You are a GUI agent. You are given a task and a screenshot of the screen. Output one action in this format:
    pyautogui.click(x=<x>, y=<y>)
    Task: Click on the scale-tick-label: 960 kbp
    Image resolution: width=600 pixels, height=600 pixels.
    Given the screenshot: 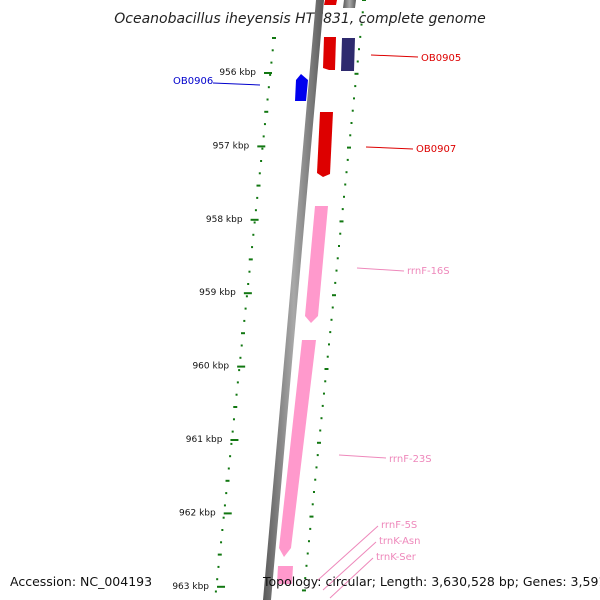 What is the action you would take?
    pyautogui.click(x=210, y=367)
    